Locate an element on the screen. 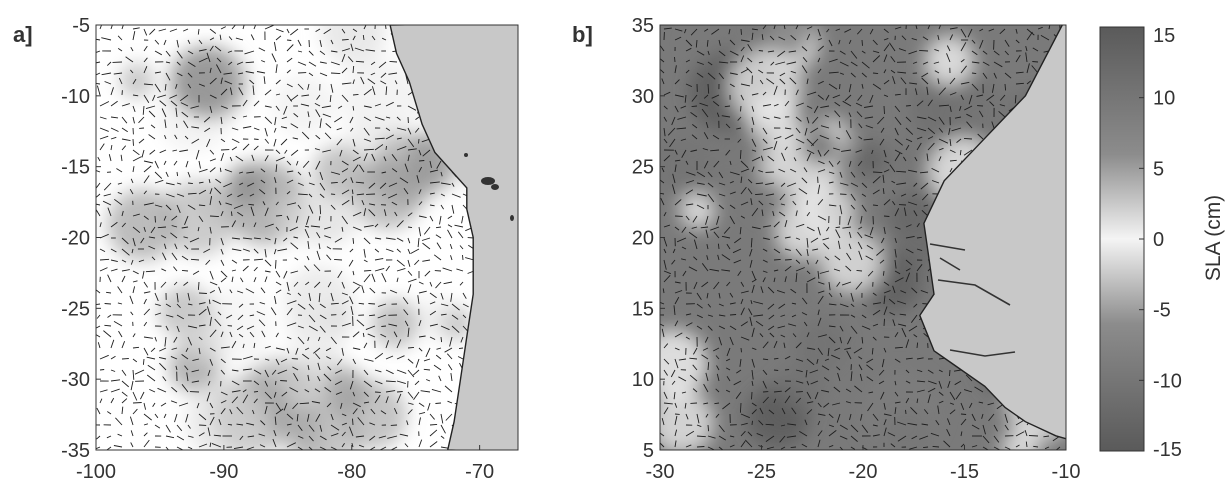 Image resolution: width=1226 pixels, height=494 pixels. y-tick-label: 25 is located at coordinates (643, 168).